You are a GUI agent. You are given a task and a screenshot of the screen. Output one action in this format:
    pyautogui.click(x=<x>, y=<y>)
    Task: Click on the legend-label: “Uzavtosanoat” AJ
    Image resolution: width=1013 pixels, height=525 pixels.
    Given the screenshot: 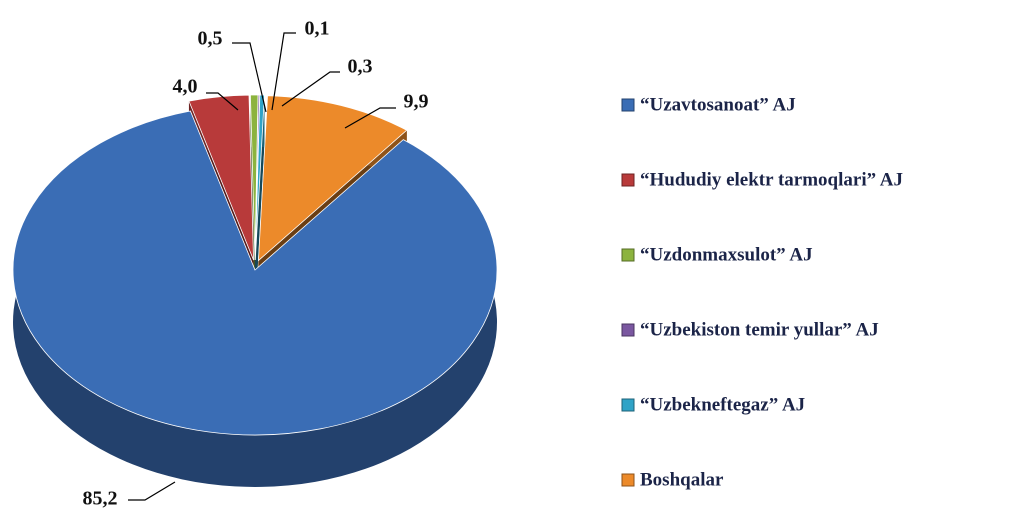 What is the action you would take?
    pyautogui.click(x=718, y=104)
    